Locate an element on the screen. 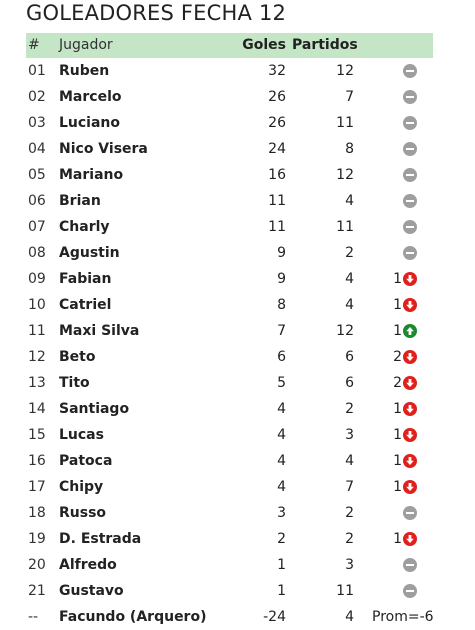 The width and height of the screenshot is (475, 630). goals-cell: 16 is located at coordinates (277, 175).